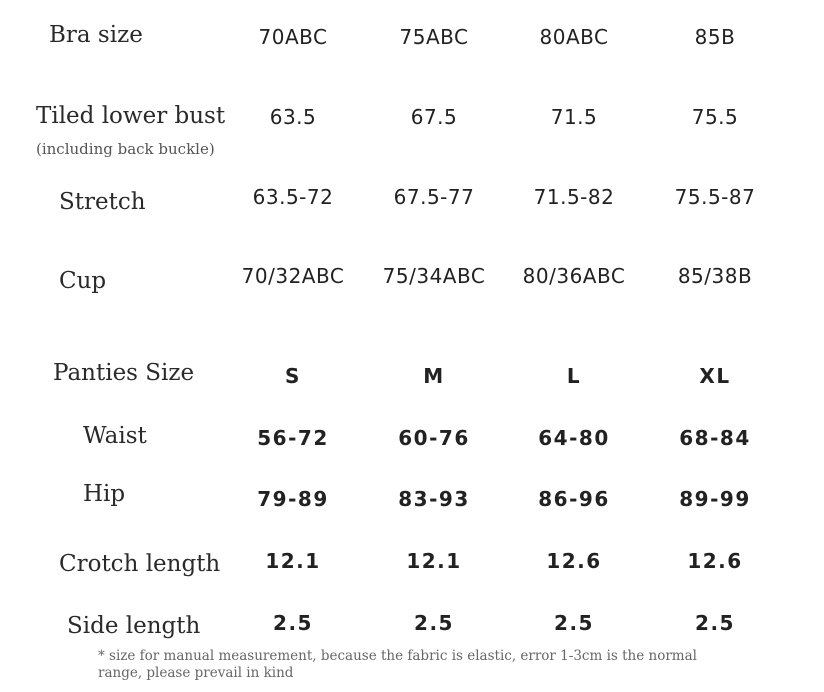 This screenshot has height=692, width=824. Describe the element at coordinates (83, 281) in the screenshot. I see `cup-label: Cup` at that location.